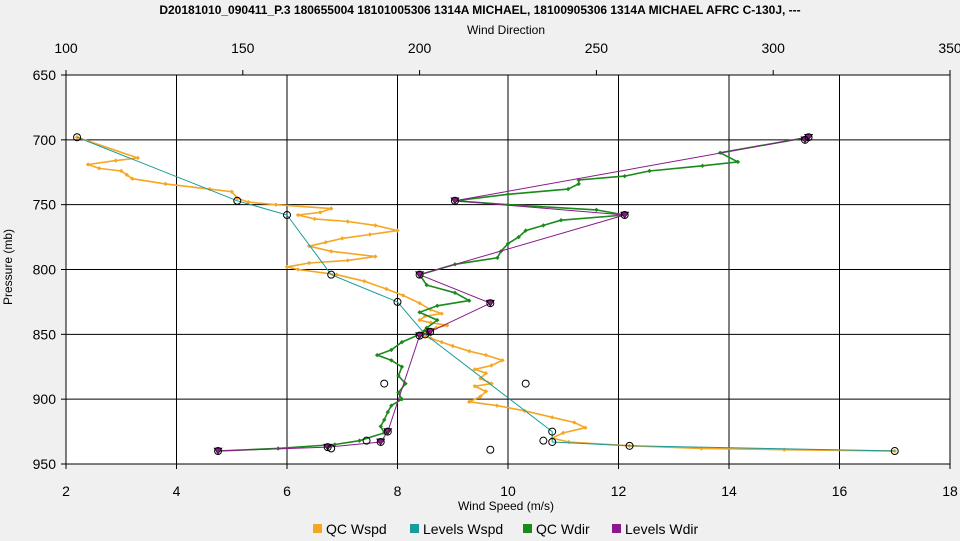 The width and height of the screenshot is (960, 541). What do you see at coordinates (508, 491) in the screenshot?
I see `bottom-tick-label: 10` at bounding box center [508, 491].